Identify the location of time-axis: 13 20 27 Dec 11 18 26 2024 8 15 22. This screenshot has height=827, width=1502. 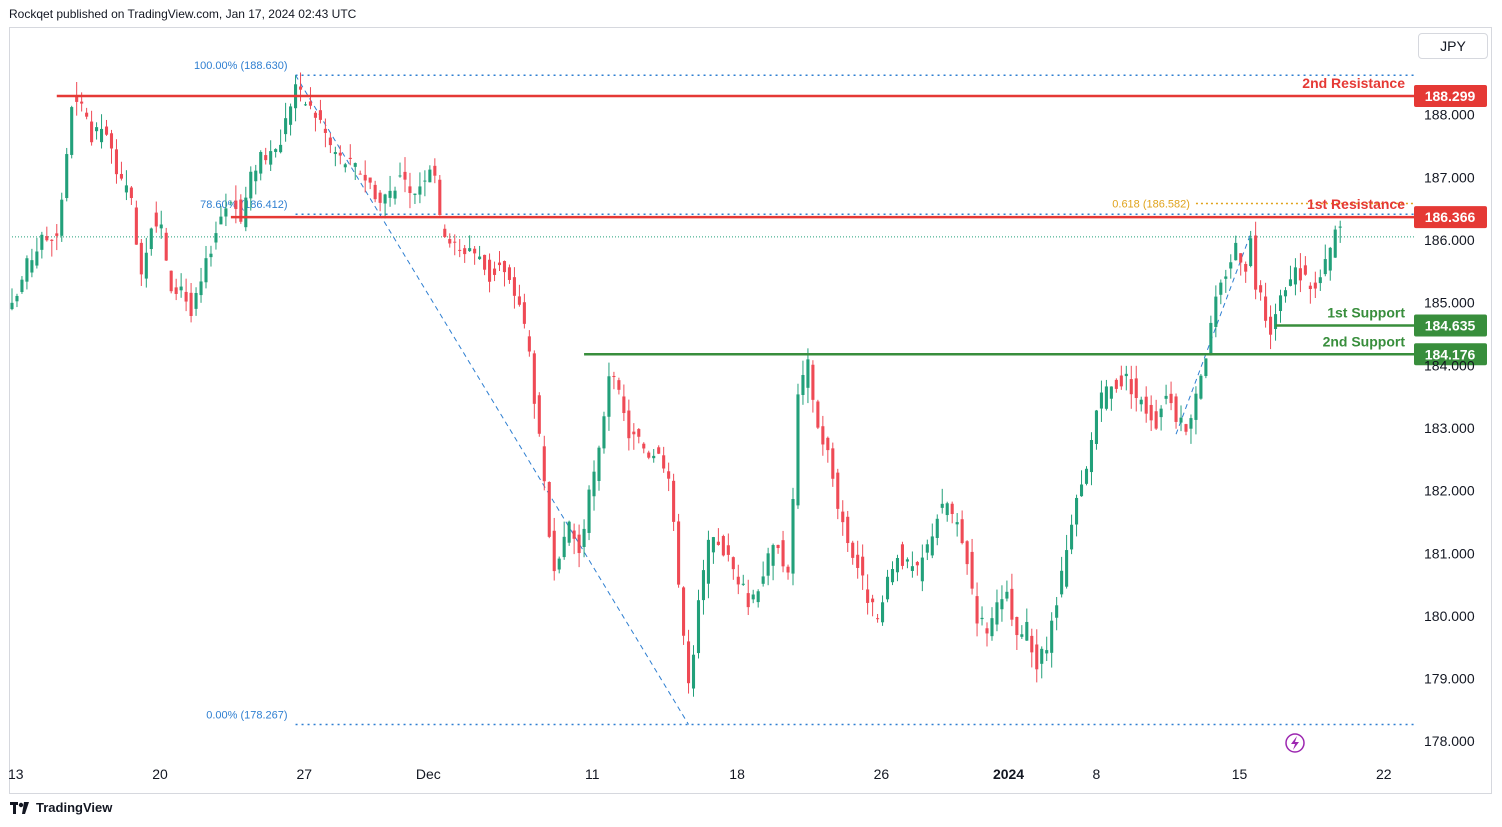
(700, 774).